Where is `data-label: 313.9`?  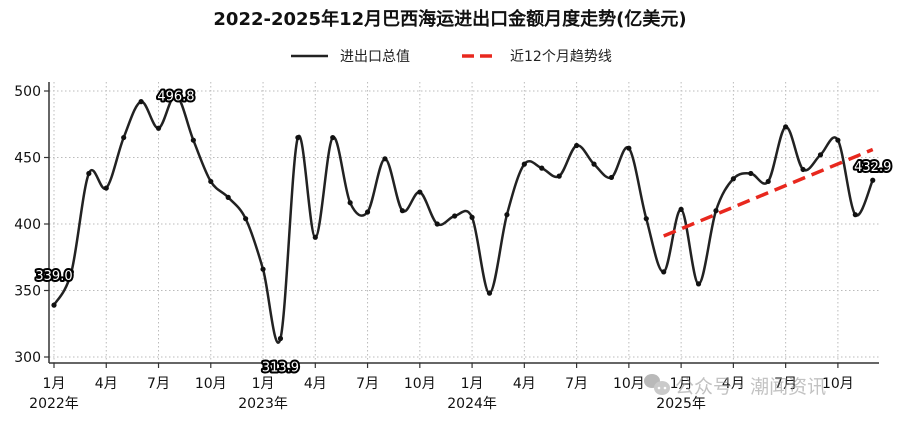 data-label: 313.9 is located at coordinates (280, 368).